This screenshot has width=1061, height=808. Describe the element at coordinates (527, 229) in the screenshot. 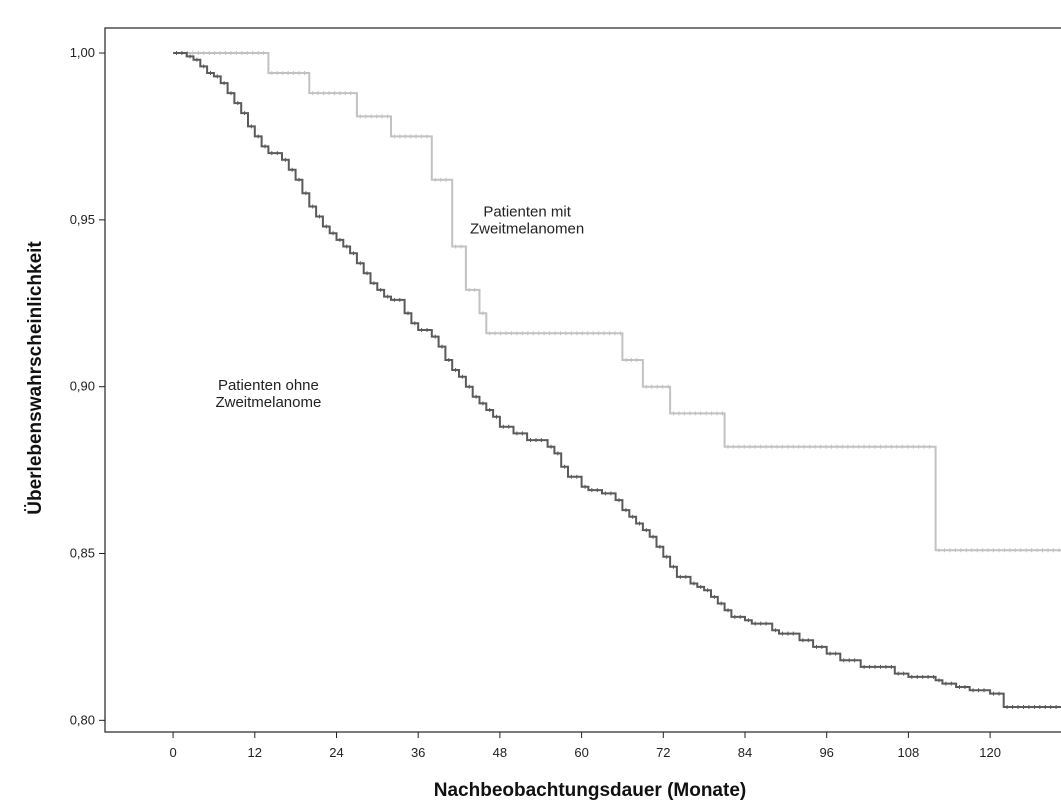

I see `annotation-line: Zweitmelanomen` at that location.